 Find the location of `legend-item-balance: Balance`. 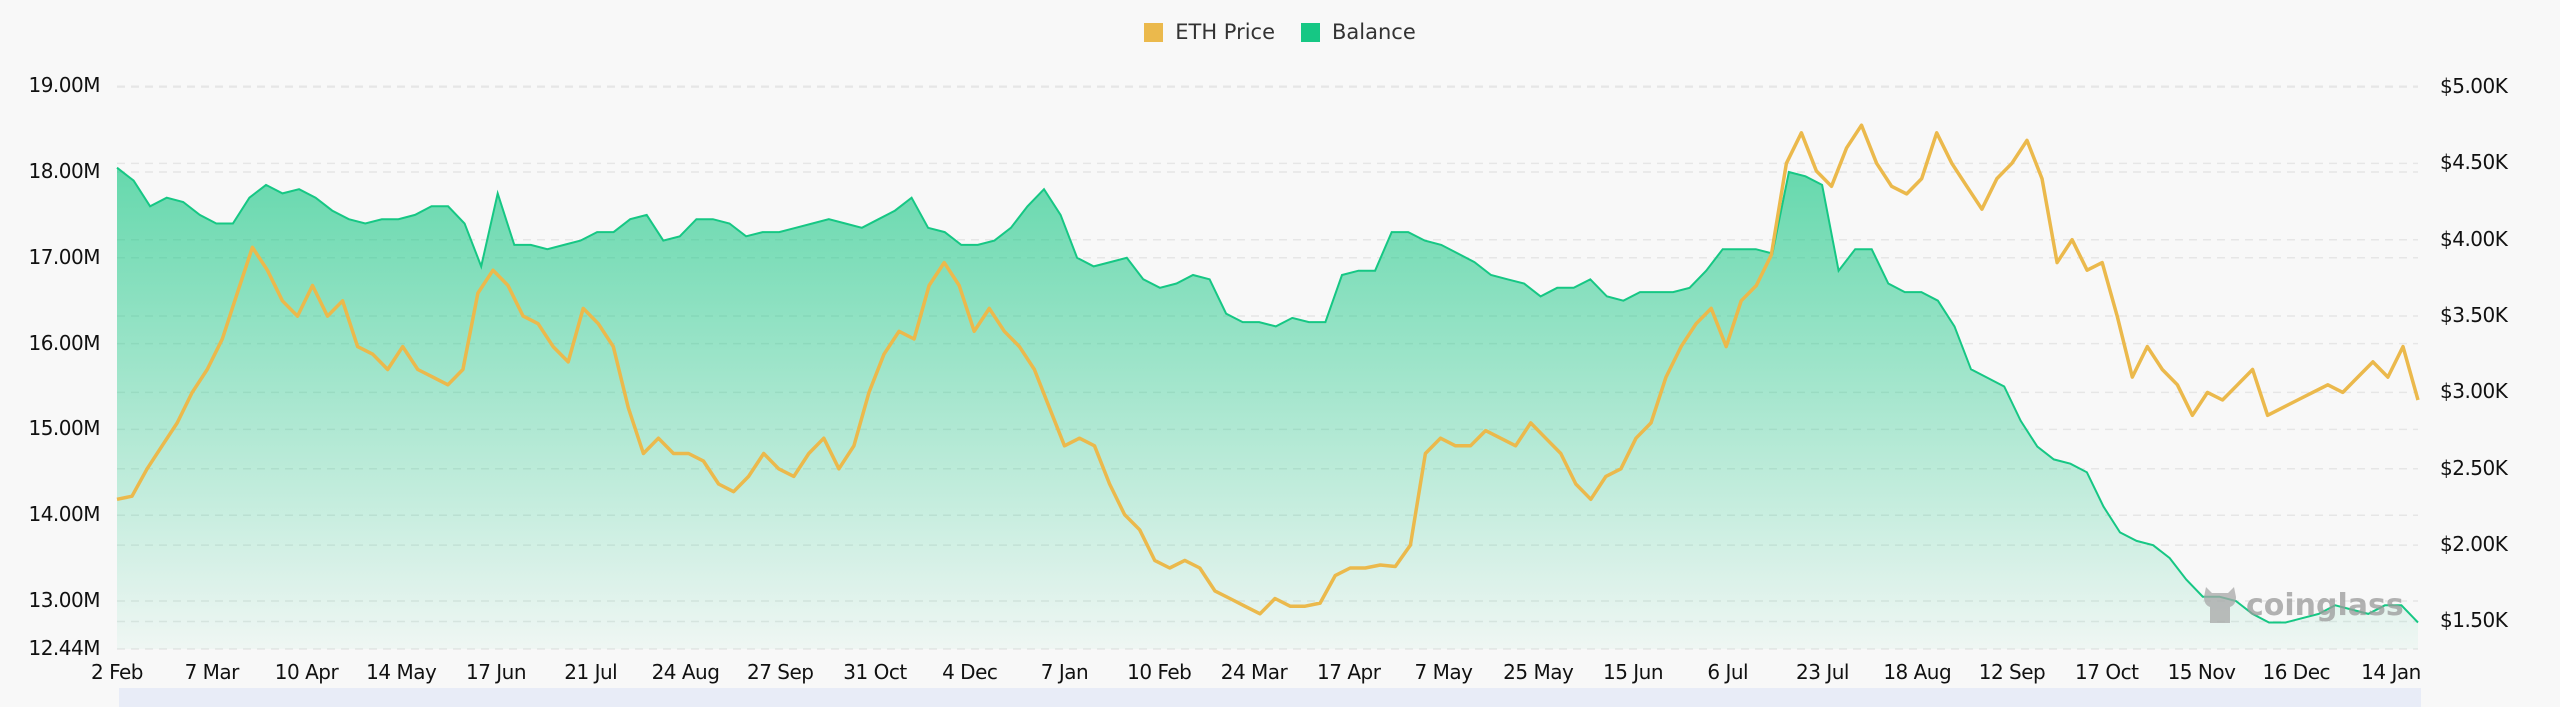

legend-item-balance: Balance is located at coordinates (1358, 32).